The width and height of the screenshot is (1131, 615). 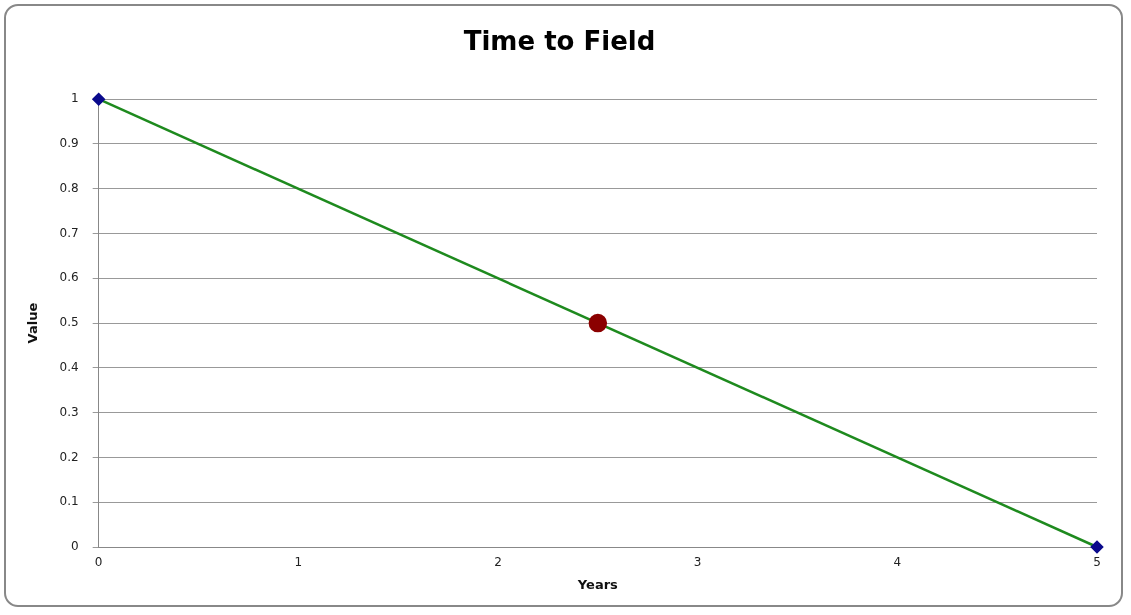 What do you see at coordinates (559, 41) in the screenshot?
I see `chart-title: Time to Field` at bounding box center [559, 41].